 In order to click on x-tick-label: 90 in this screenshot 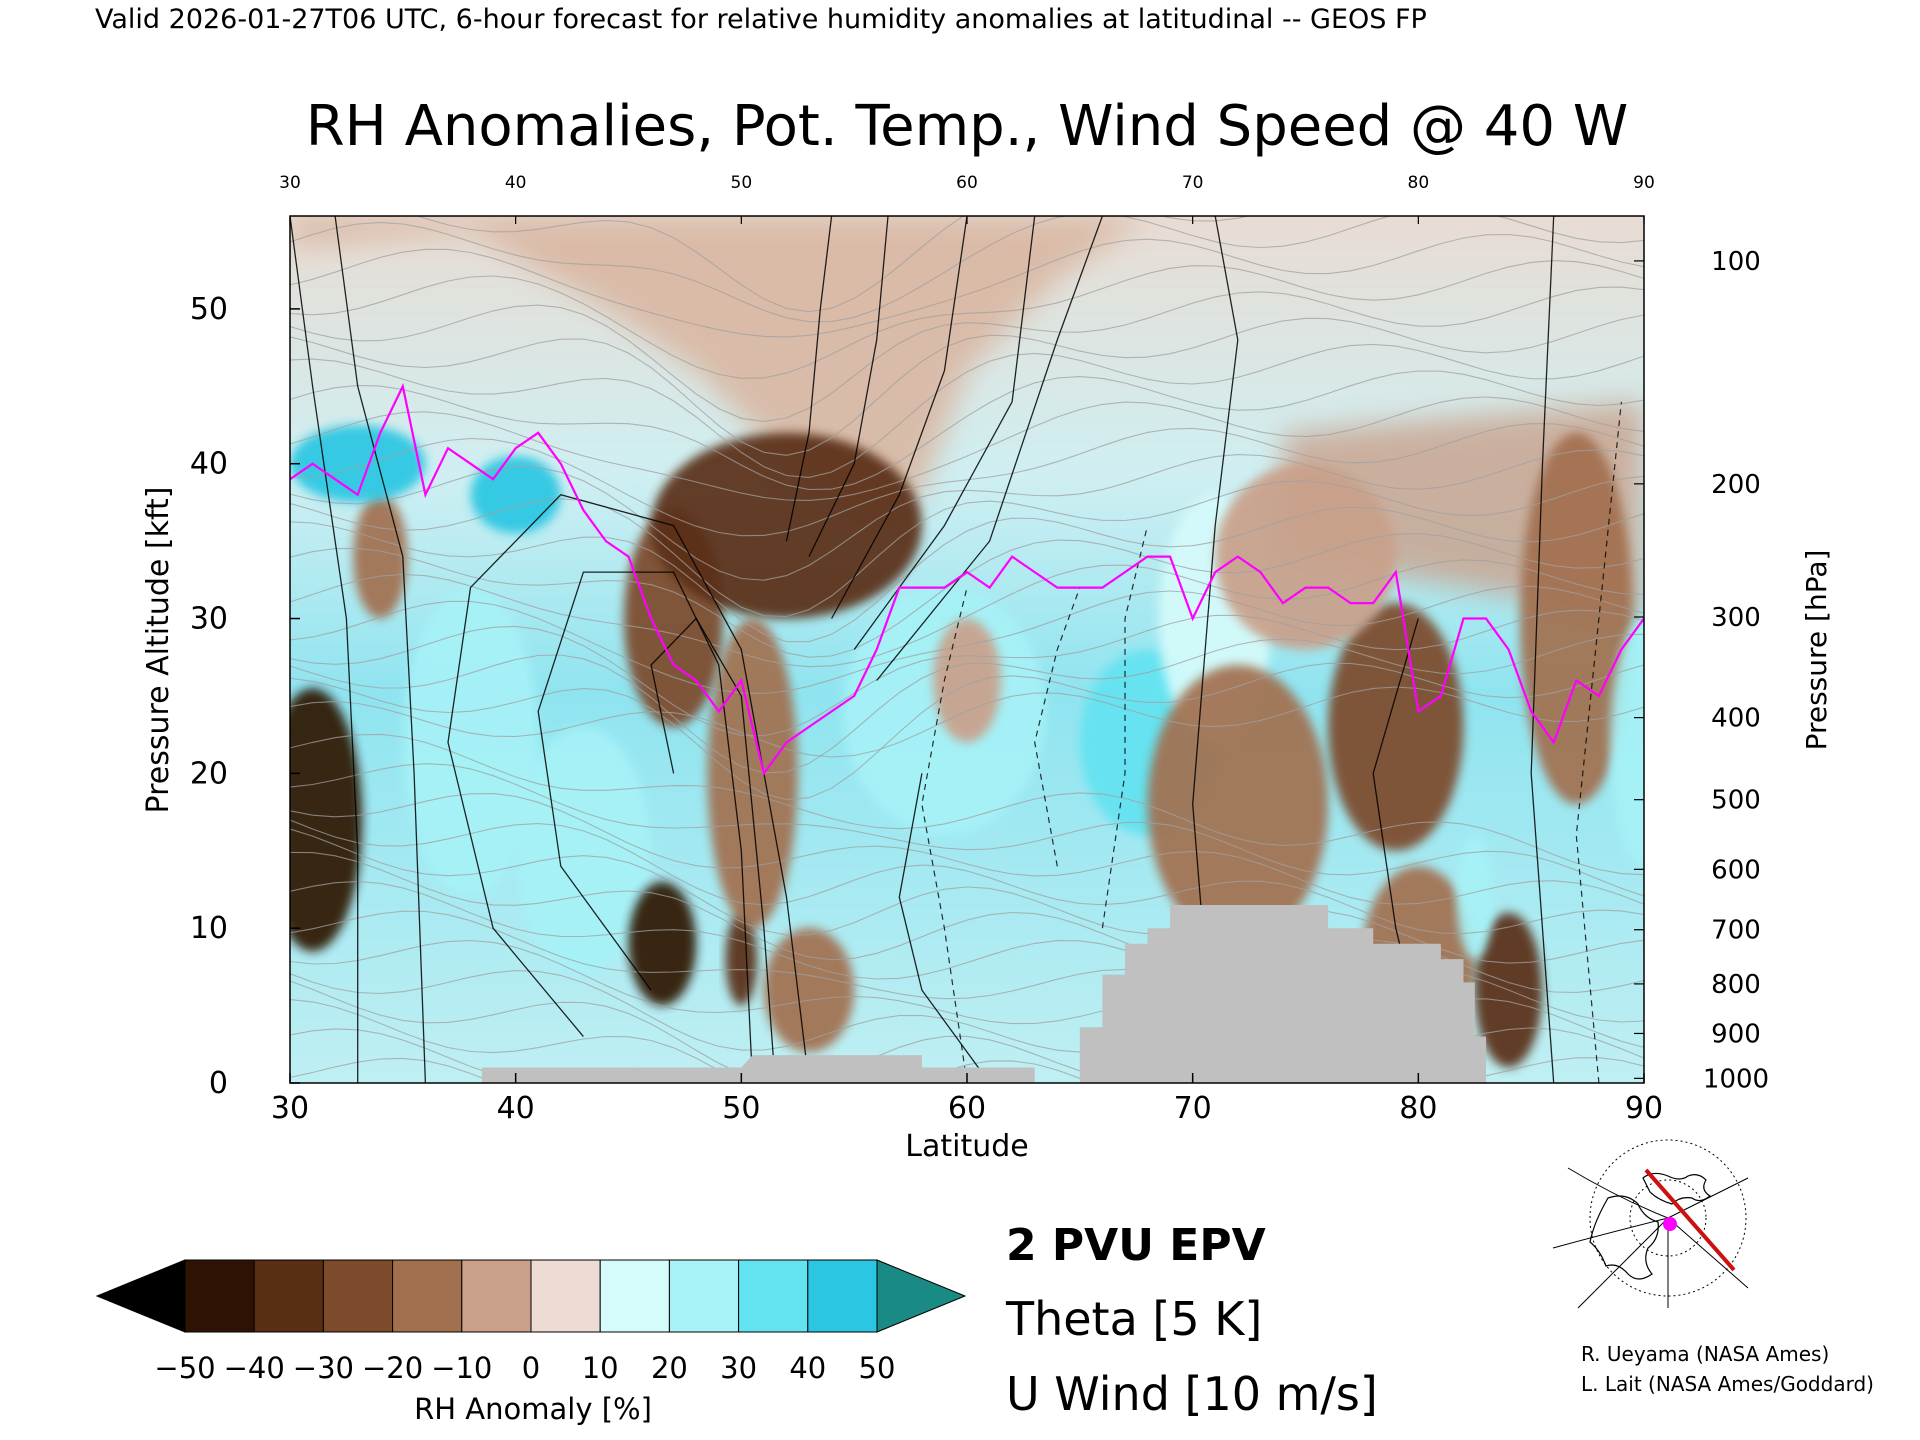, I will do `click(1644, 1108)`.